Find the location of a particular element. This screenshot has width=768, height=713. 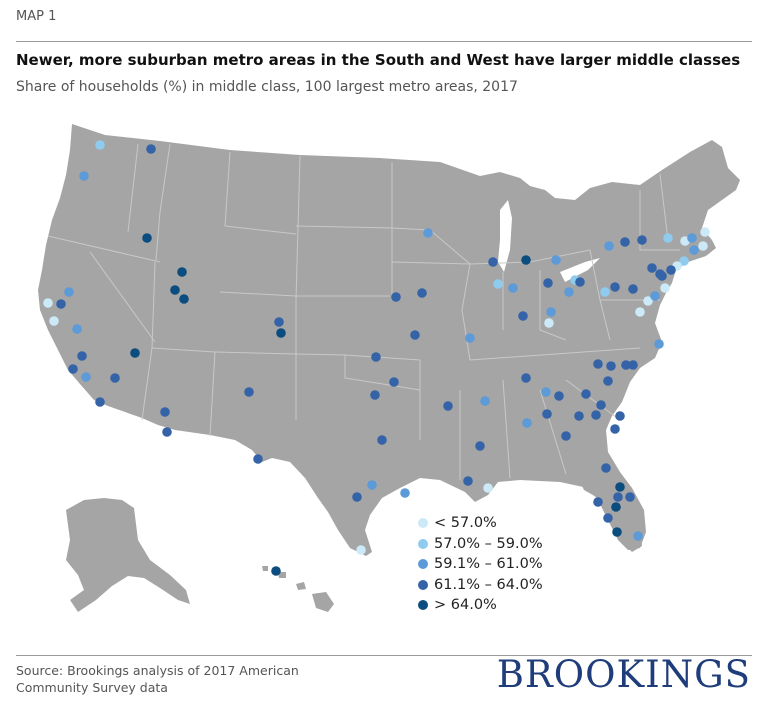

legend-item-61-64: 61.1% – 64.0% is located at coordinates (480, 585).